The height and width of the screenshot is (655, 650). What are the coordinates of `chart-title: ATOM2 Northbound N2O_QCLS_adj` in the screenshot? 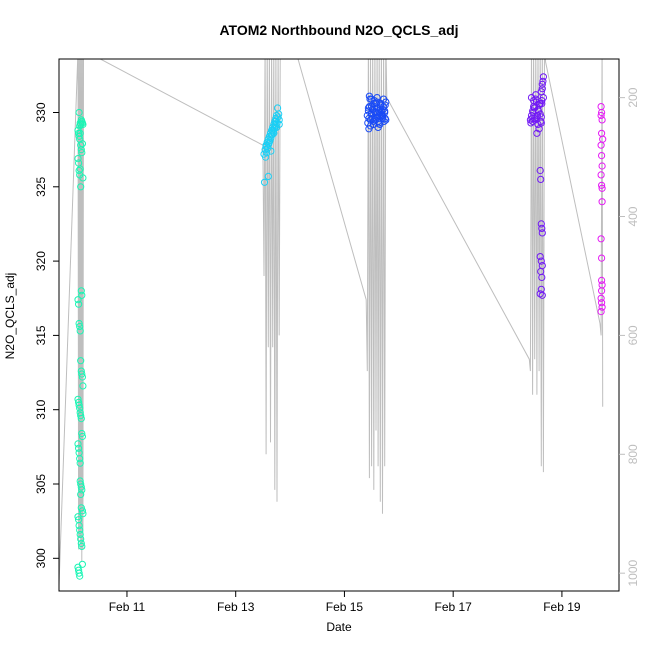 It's located at (338, 30).